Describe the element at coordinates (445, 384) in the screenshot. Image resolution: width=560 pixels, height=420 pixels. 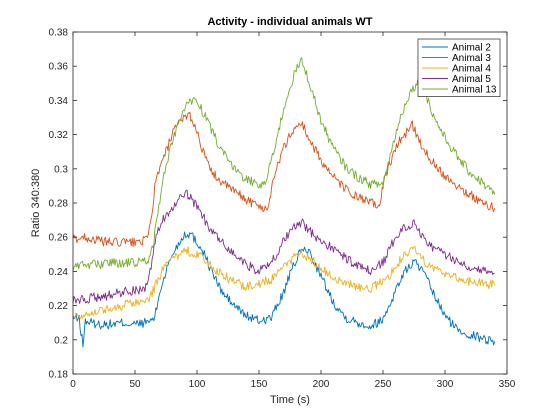
I see `x-tick-label: 300` at that location.